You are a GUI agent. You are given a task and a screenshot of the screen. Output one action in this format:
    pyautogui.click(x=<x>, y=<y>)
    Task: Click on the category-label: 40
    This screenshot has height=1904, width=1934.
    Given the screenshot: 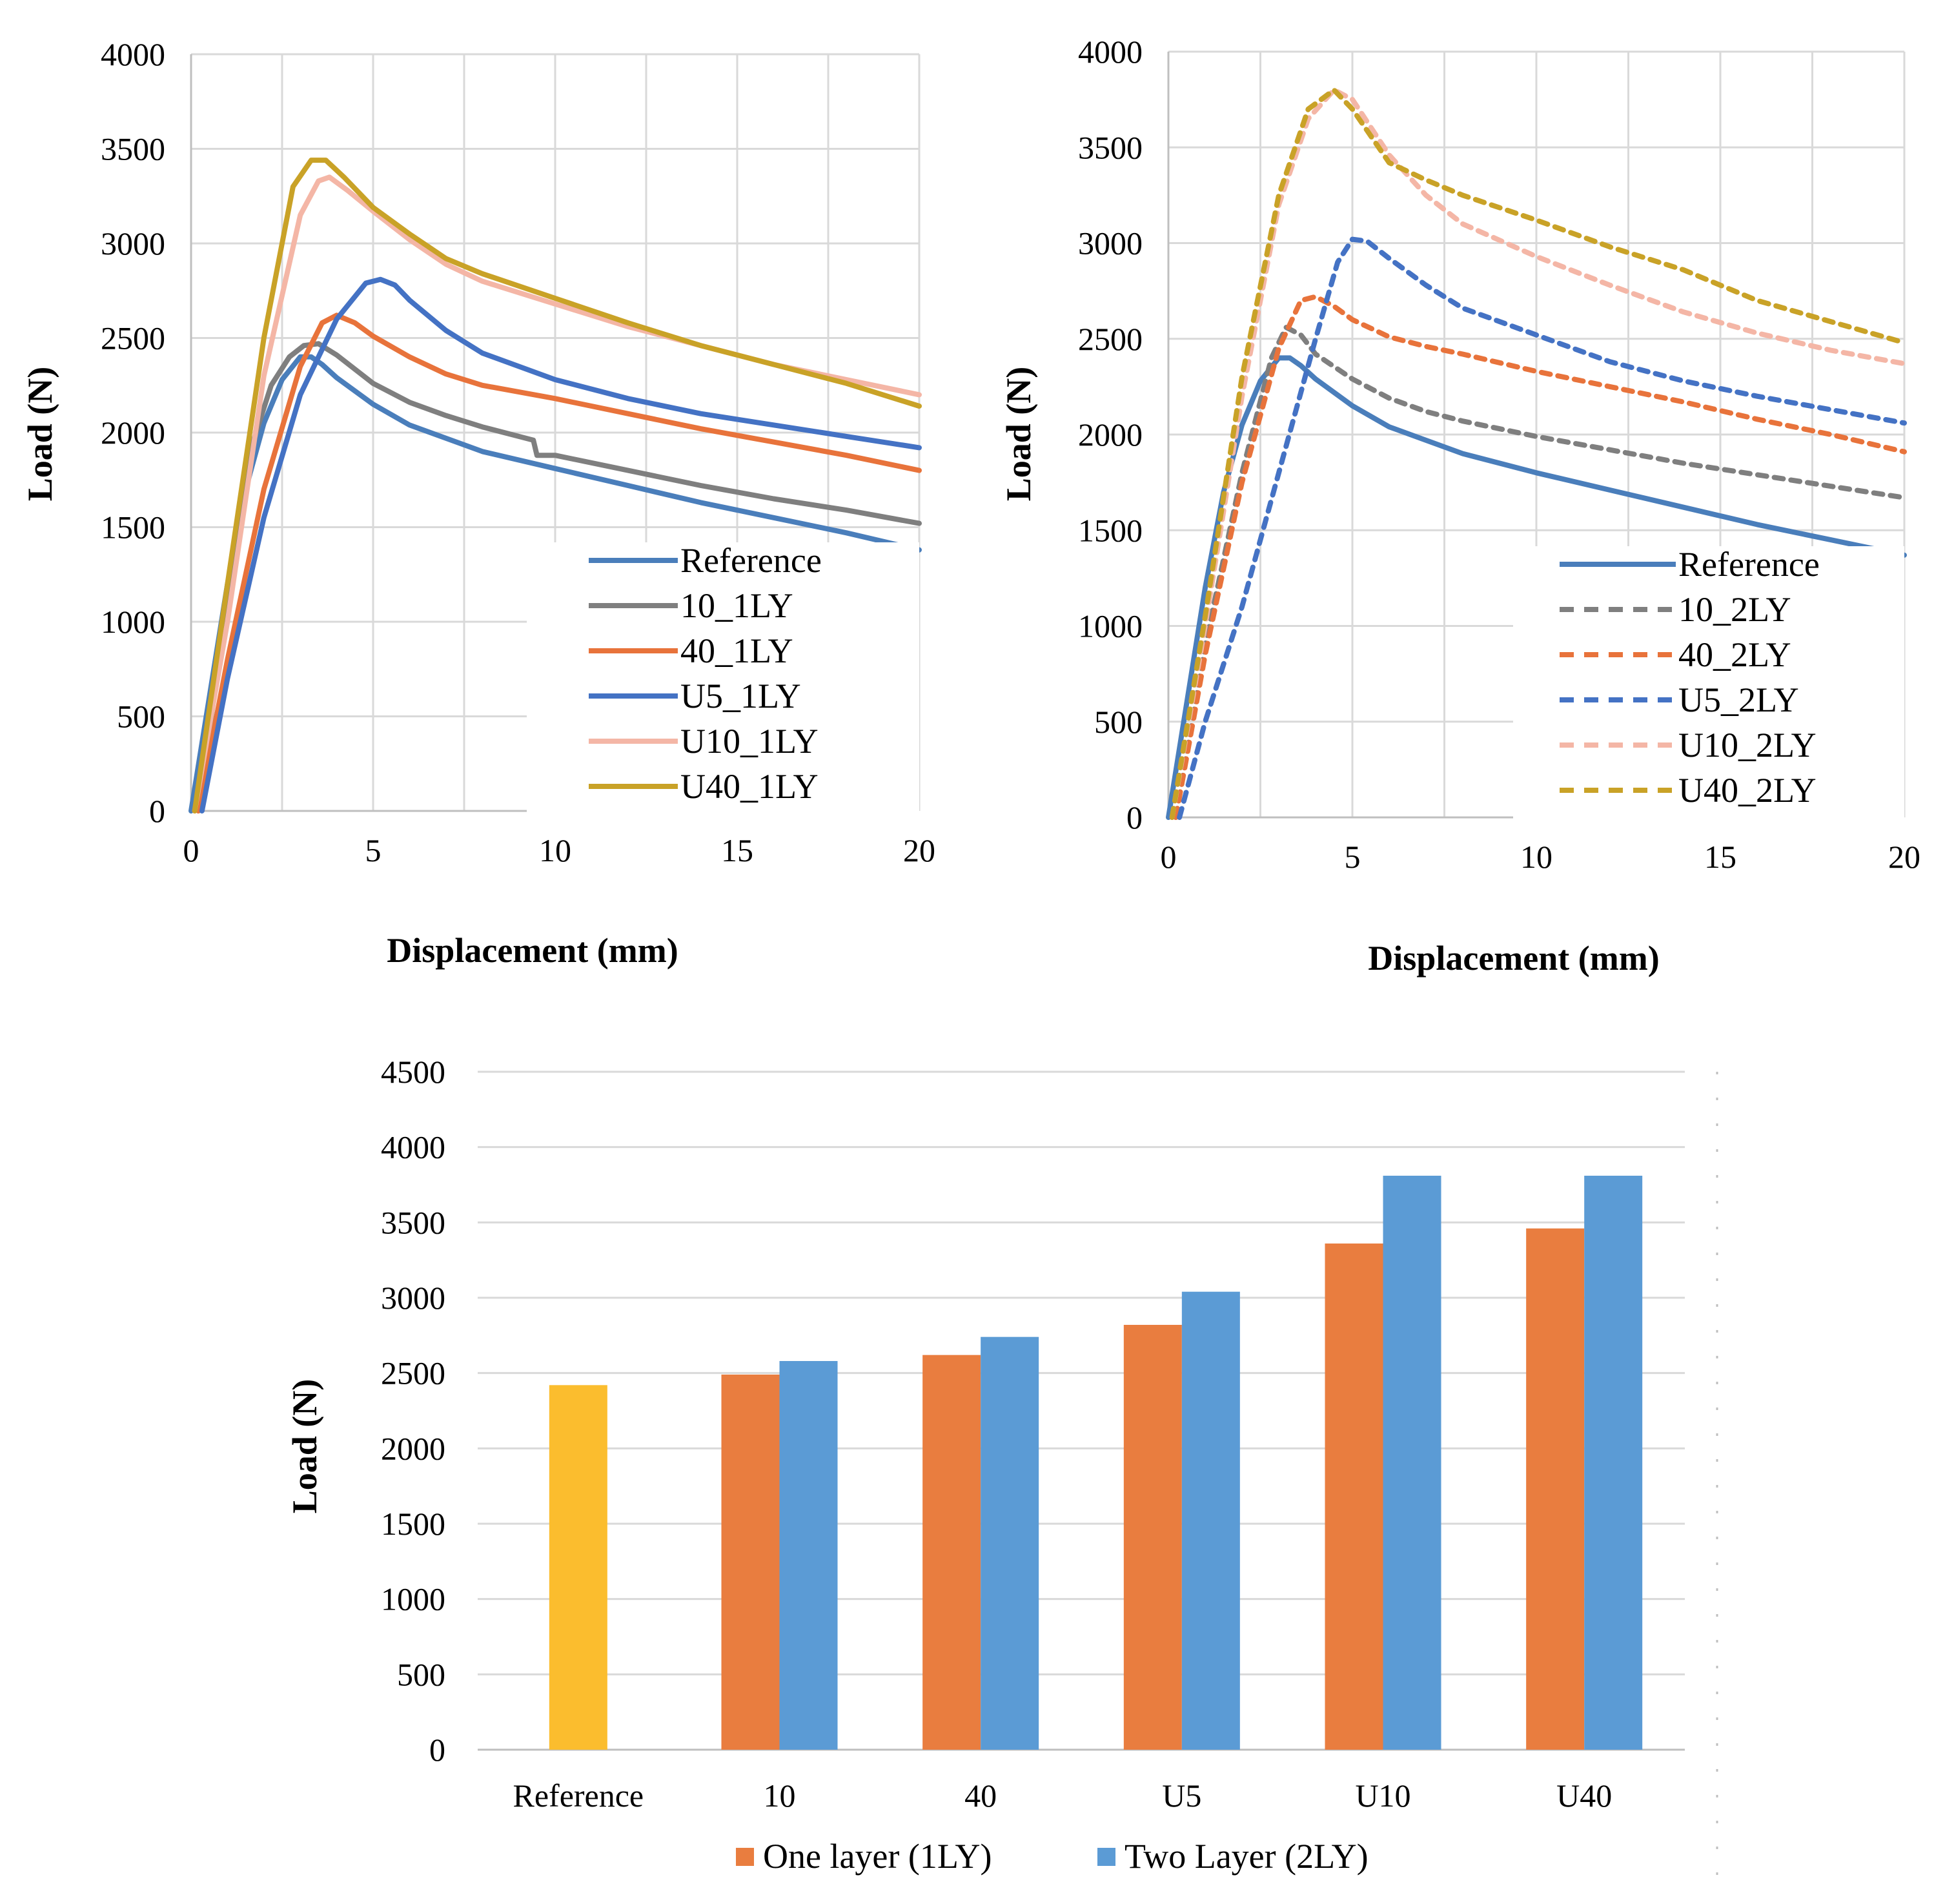 What is the action you would take?
    pyautogui.click(x=980, y=1795)
    